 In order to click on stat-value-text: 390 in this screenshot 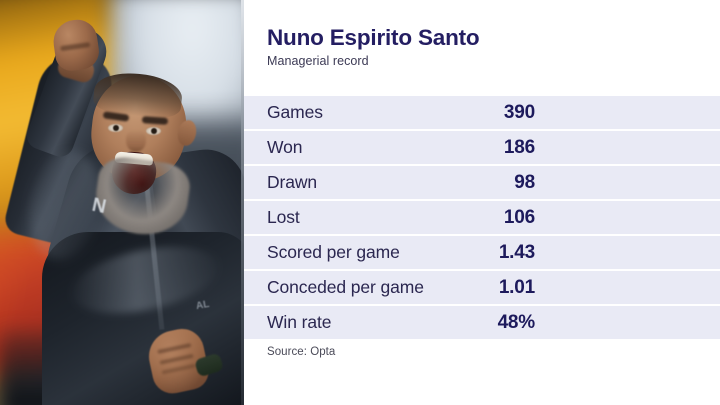, I will do `click(519, 112)`.